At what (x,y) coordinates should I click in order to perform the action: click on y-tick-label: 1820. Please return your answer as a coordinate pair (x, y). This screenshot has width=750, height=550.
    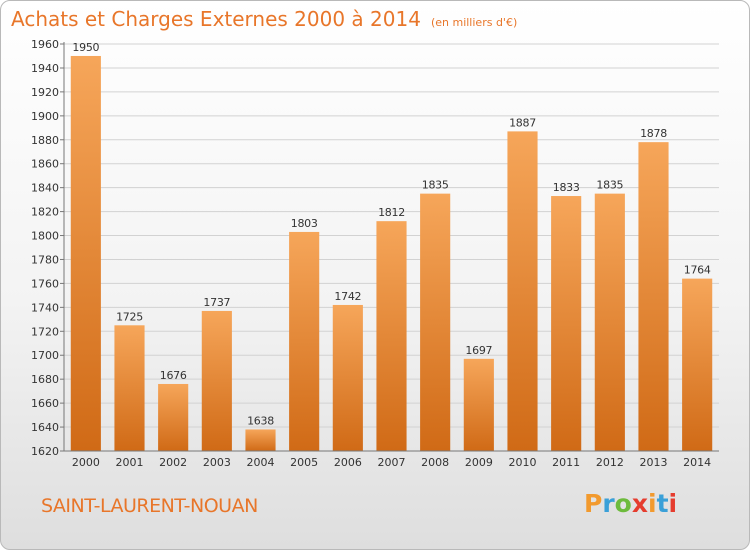
    Looking at the image, I should click on (45, 212).